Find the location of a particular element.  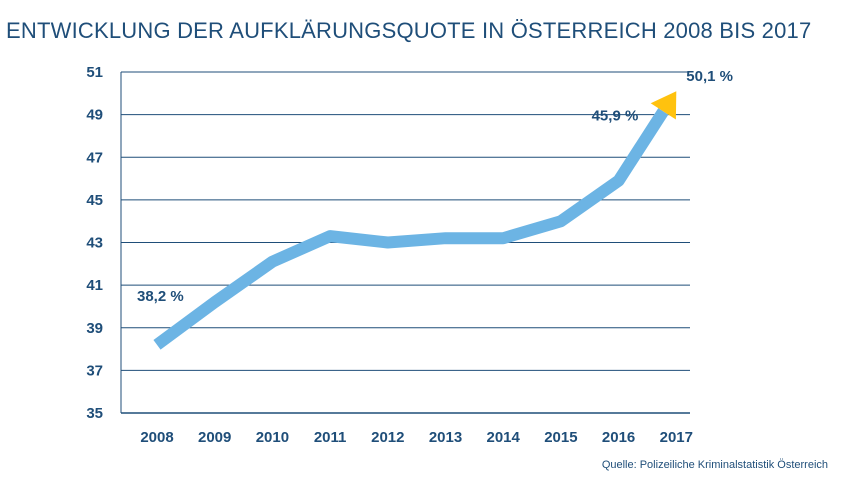

y-tick-label: 37 is located at coordinates (94, 370).